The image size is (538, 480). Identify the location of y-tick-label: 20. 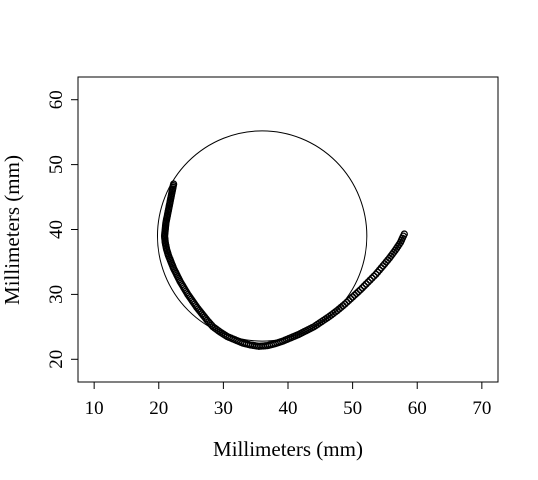
(56, 359).